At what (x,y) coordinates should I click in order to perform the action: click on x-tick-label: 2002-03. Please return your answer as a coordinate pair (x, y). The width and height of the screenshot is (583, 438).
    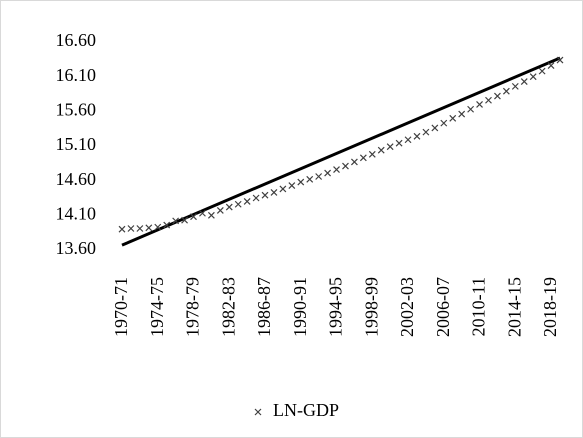
    Looking at the image, I should click on (407, 307).